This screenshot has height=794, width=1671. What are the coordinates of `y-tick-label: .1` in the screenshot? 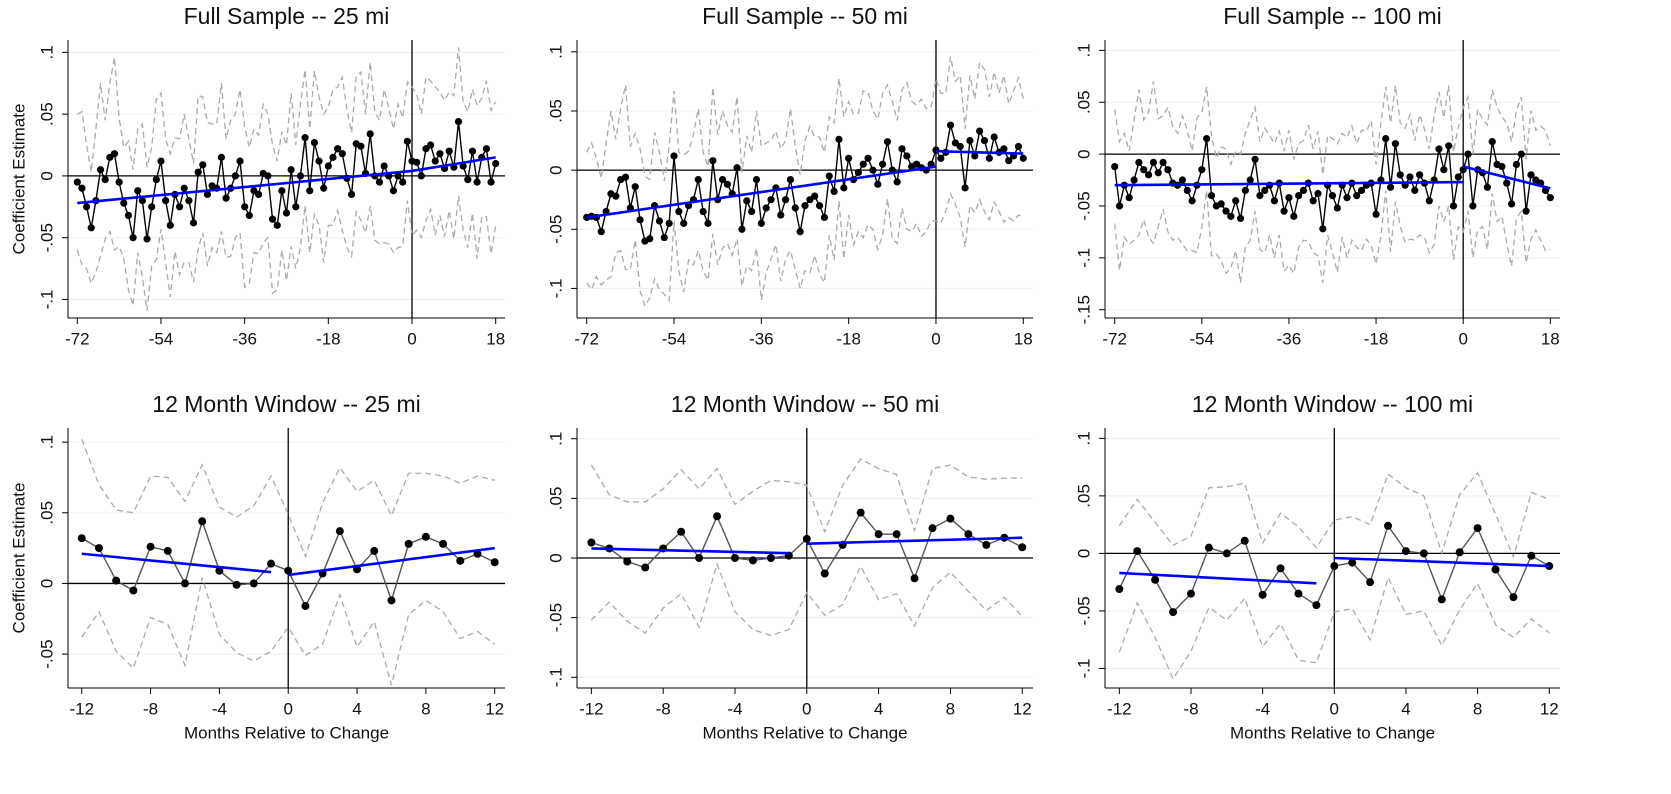 It's located at (46, 52).